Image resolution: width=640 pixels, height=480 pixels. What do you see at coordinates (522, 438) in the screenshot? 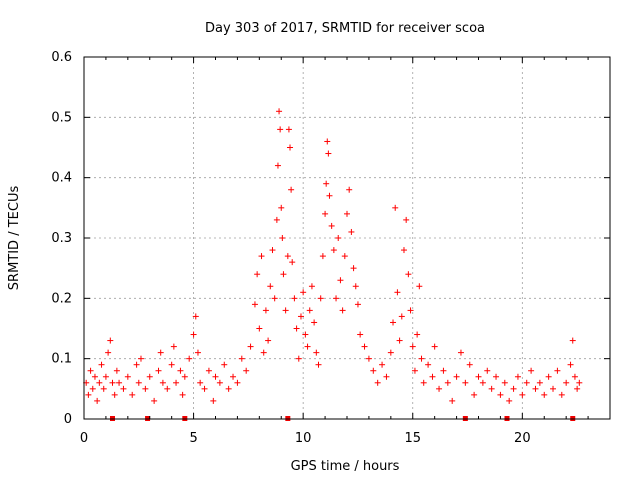
I see `x-tick-label: 20` at bounding box center [522, 438].